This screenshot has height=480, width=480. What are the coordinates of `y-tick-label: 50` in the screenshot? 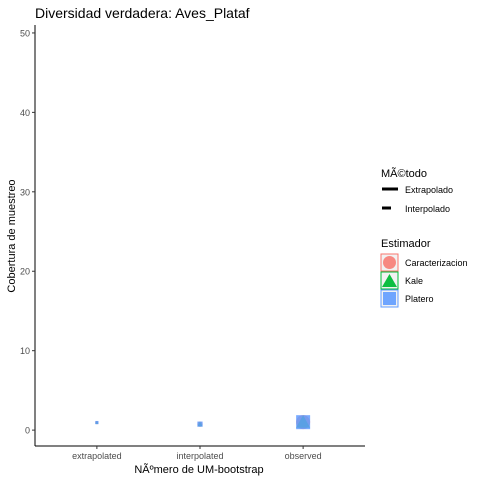 It's located at (25, 33).